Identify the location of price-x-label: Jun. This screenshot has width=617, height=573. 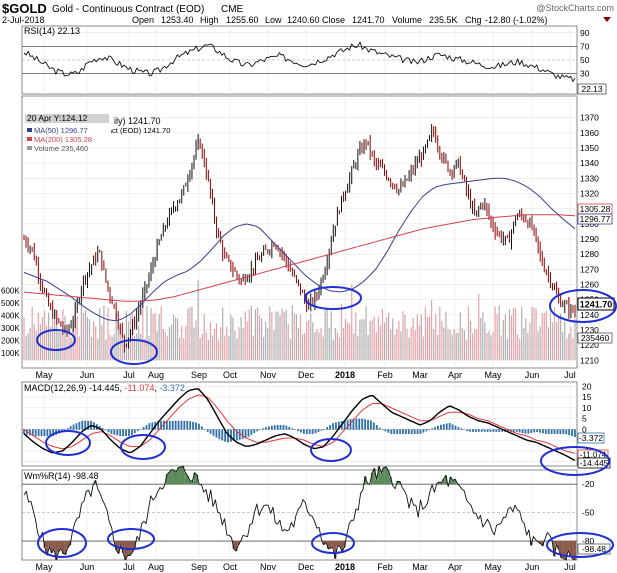
(87, 375).